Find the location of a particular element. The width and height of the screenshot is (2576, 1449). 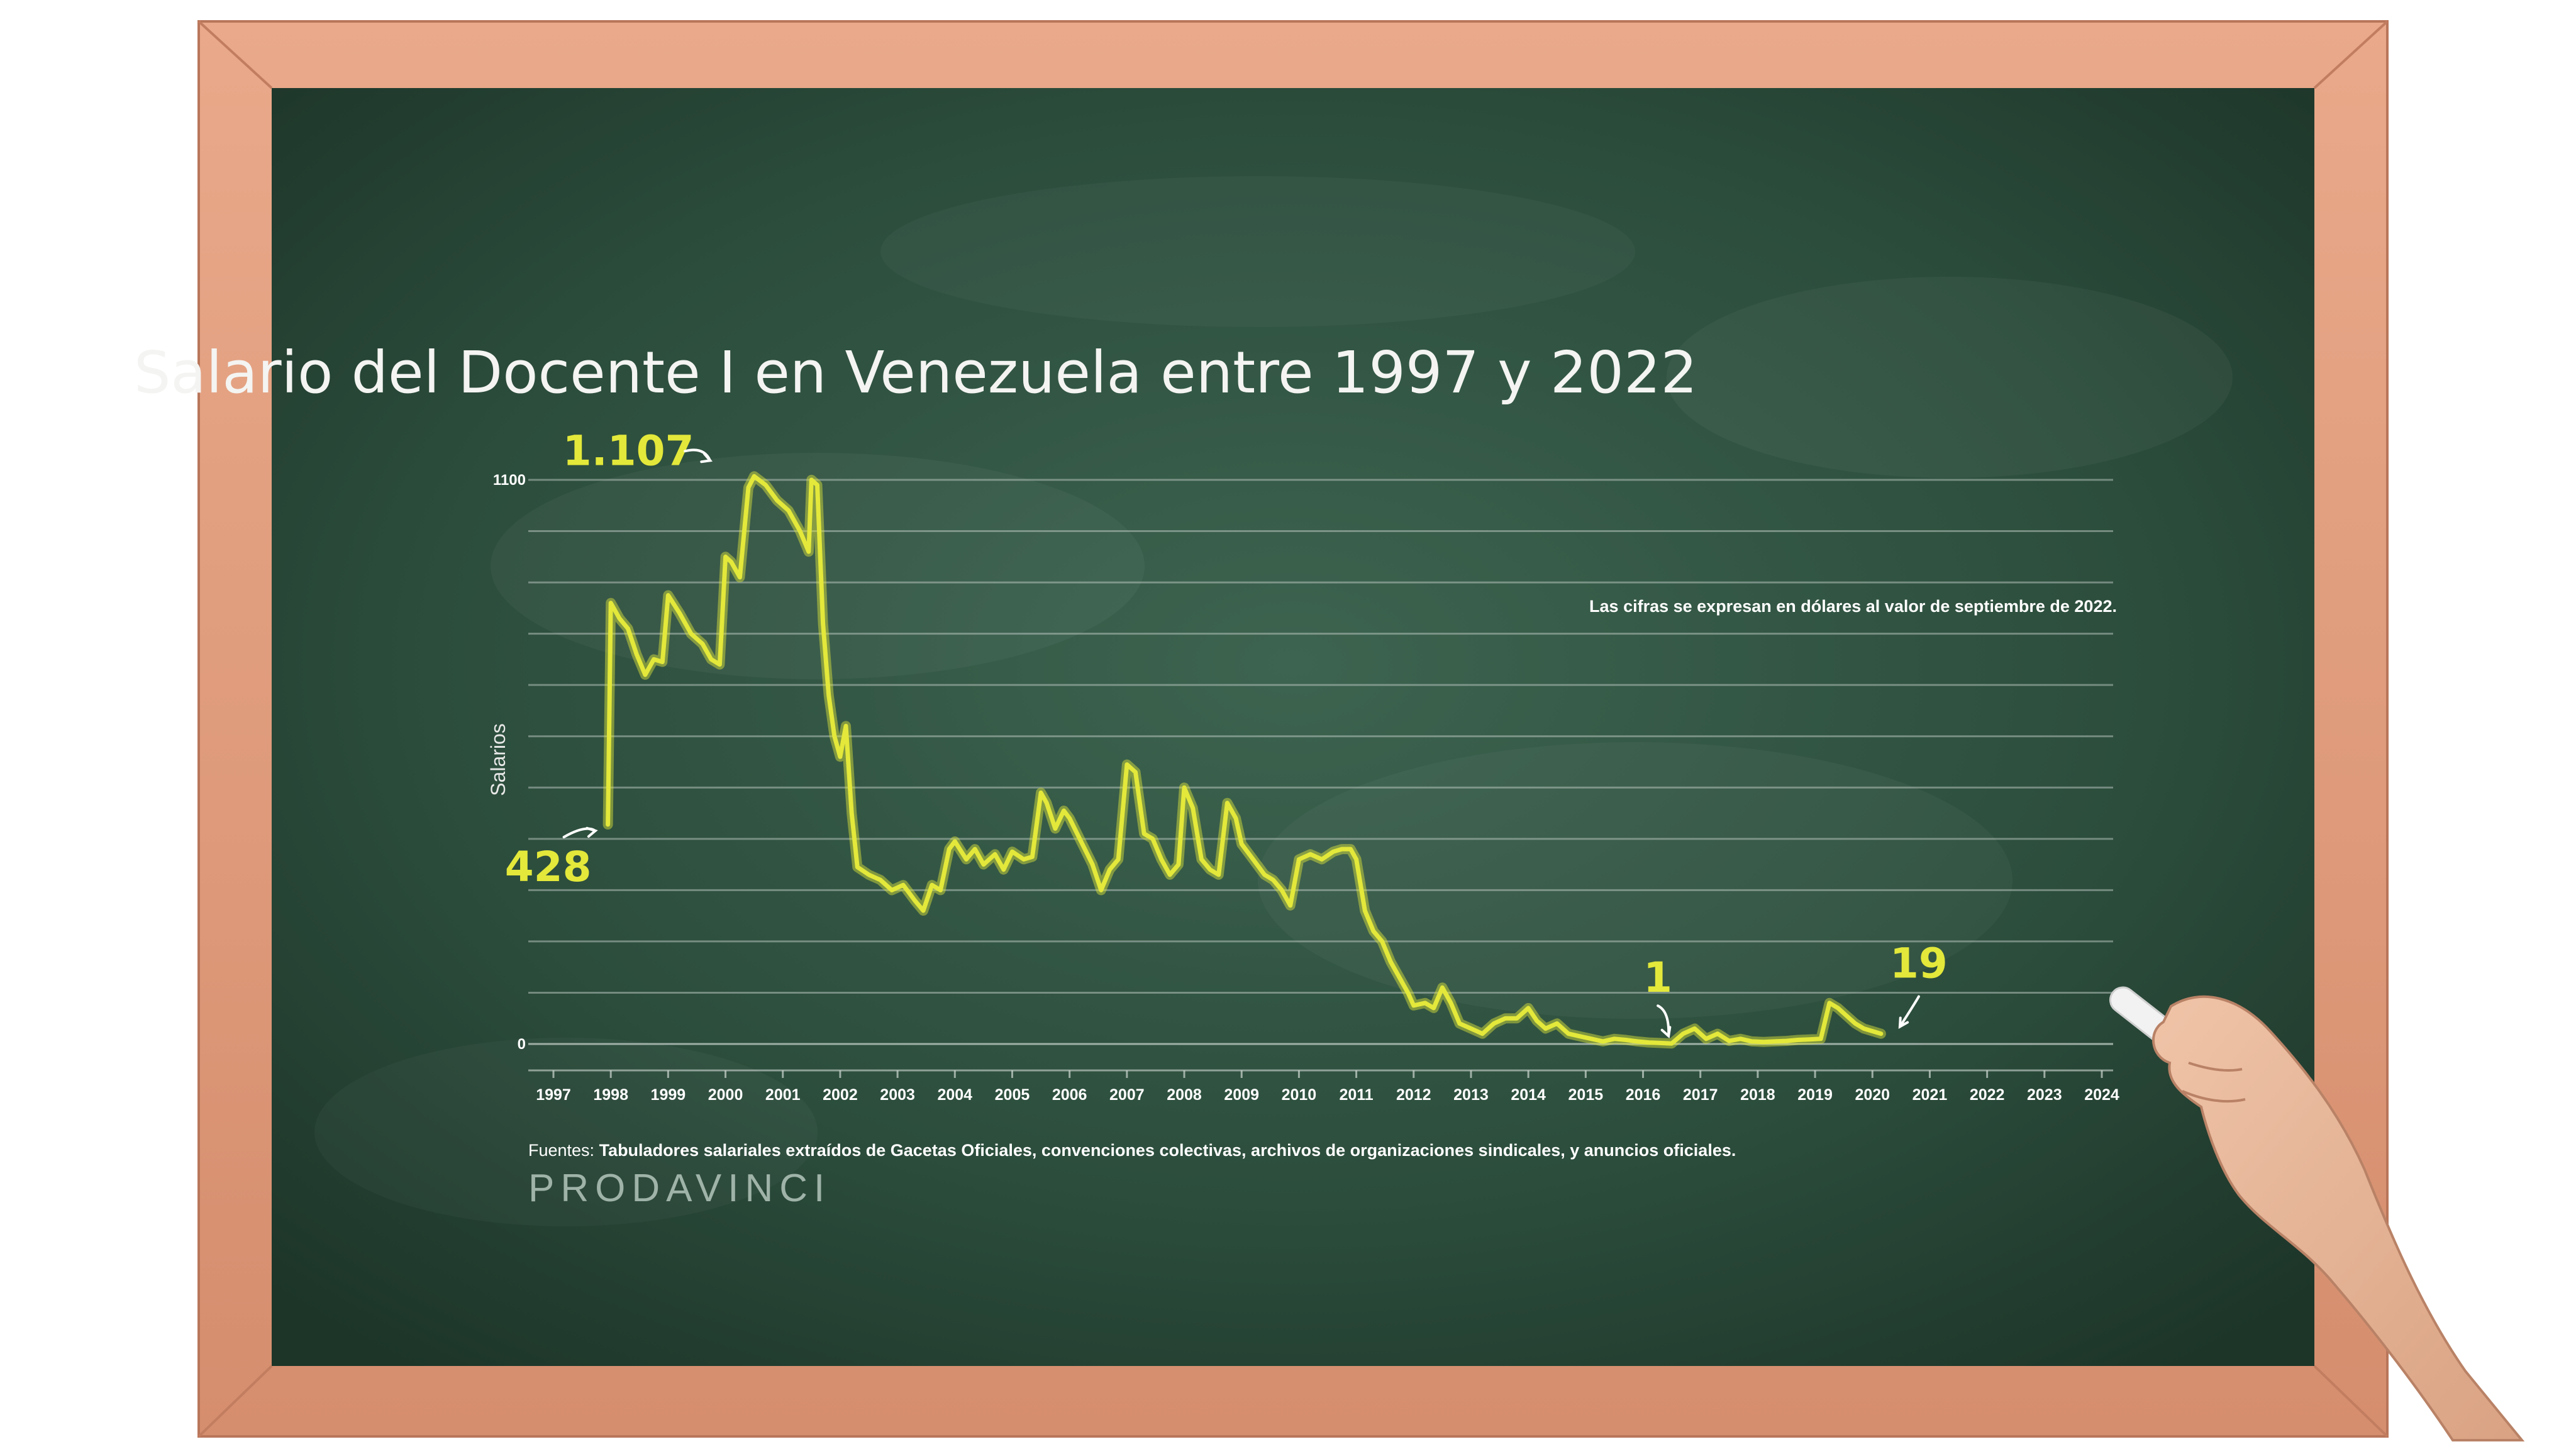

x-tick-label-2002: 2002 is located at coordinates (840, 1095).